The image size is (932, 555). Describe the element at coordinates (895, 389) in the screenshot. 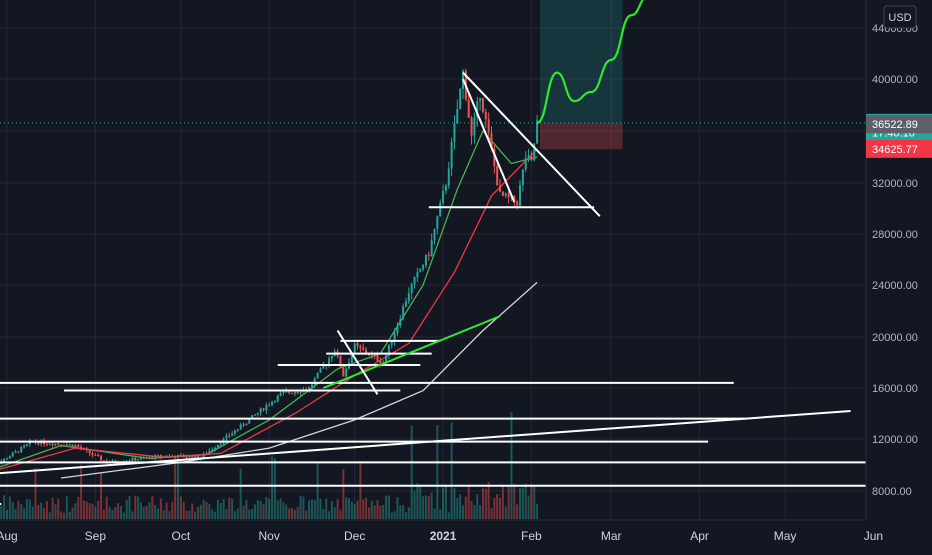

I see `y-tick-label: 16000.00` at that location.